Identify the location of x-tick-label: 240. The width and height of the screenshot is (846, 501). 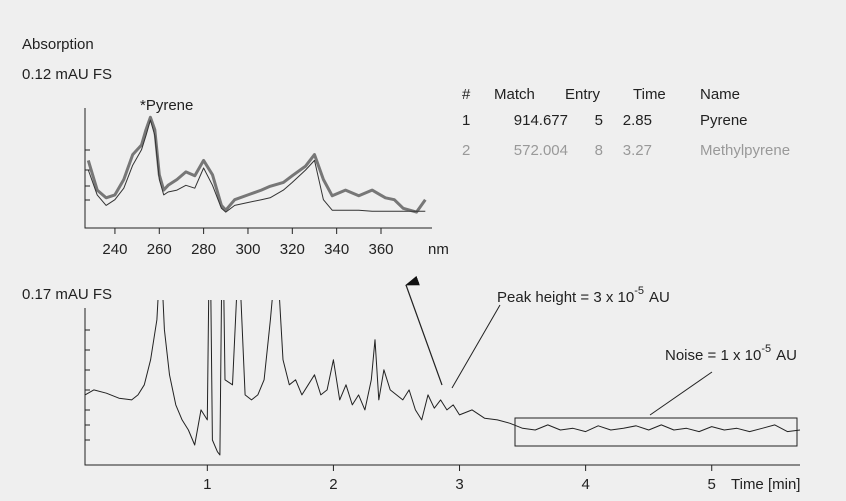
(114, 249).